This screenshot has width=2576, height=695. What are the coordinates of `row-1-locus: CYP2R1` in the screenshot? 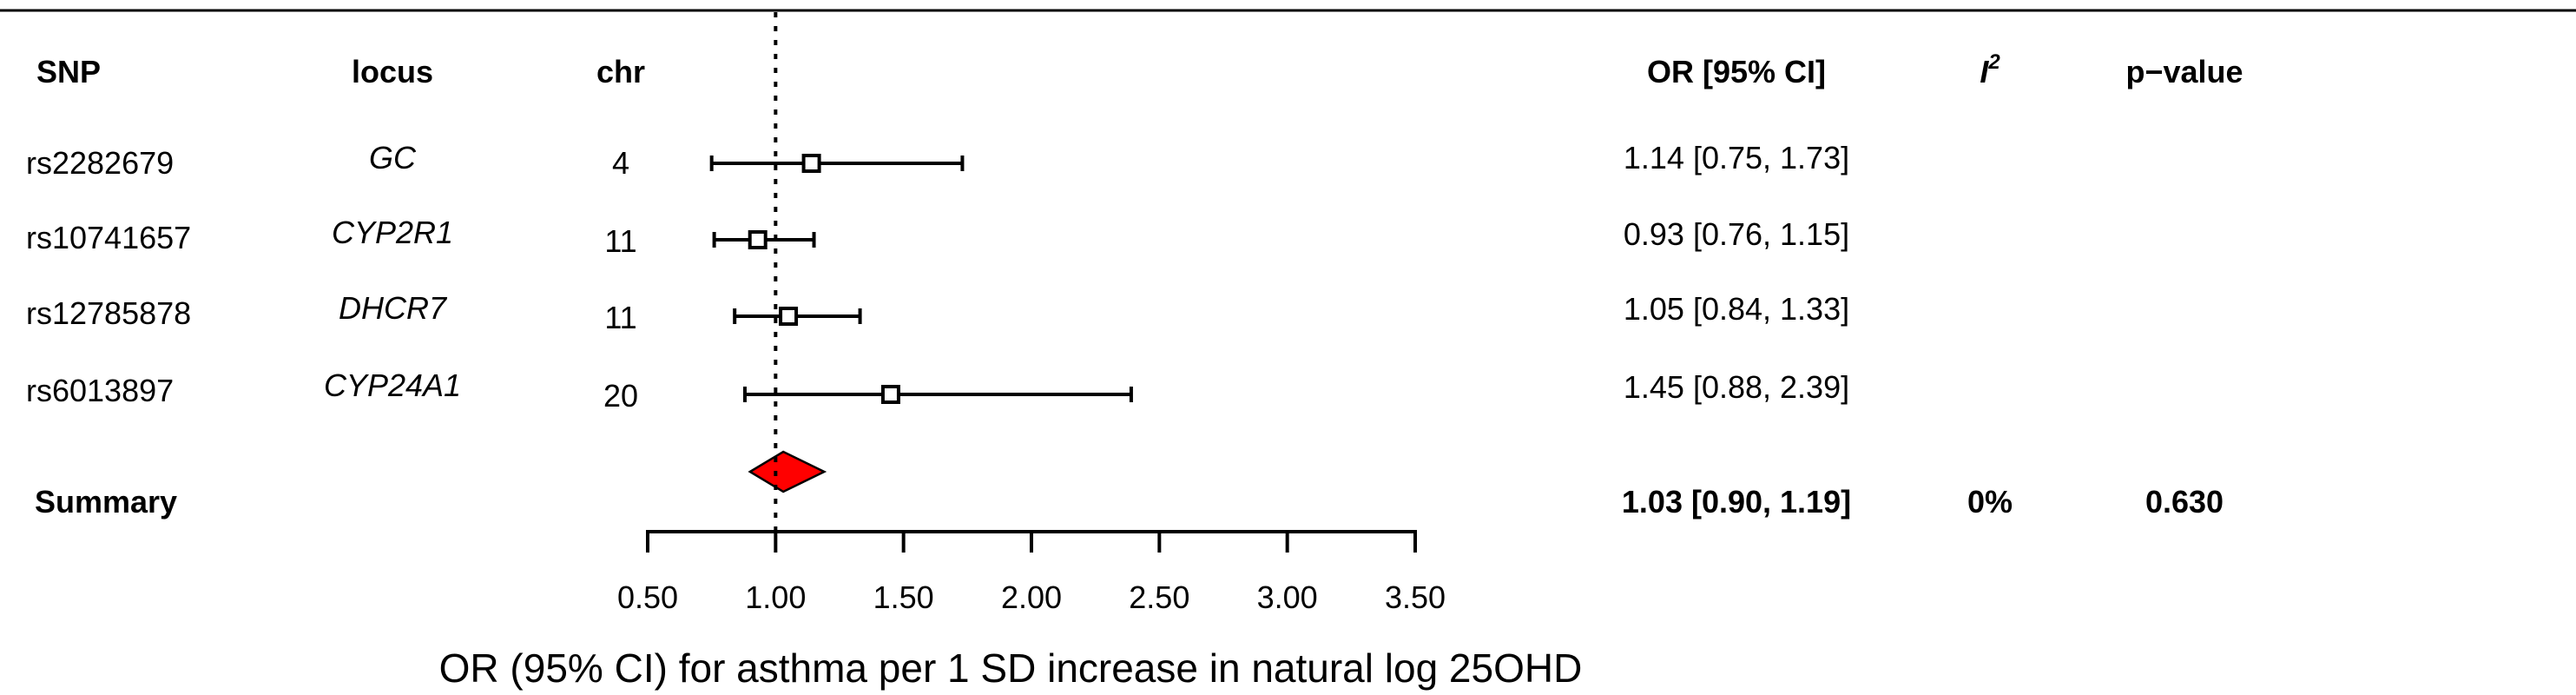 It's located at (392, 232).